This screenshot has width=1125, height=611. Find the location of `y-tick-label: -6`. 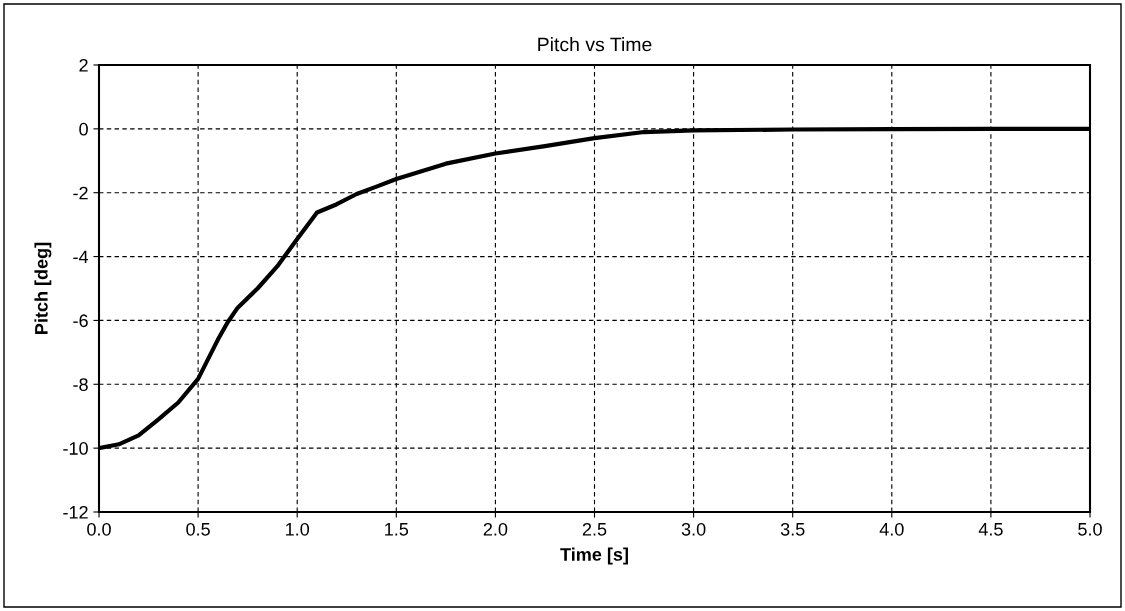

y-tick-label: -6 is located at coordinates (80, 321).